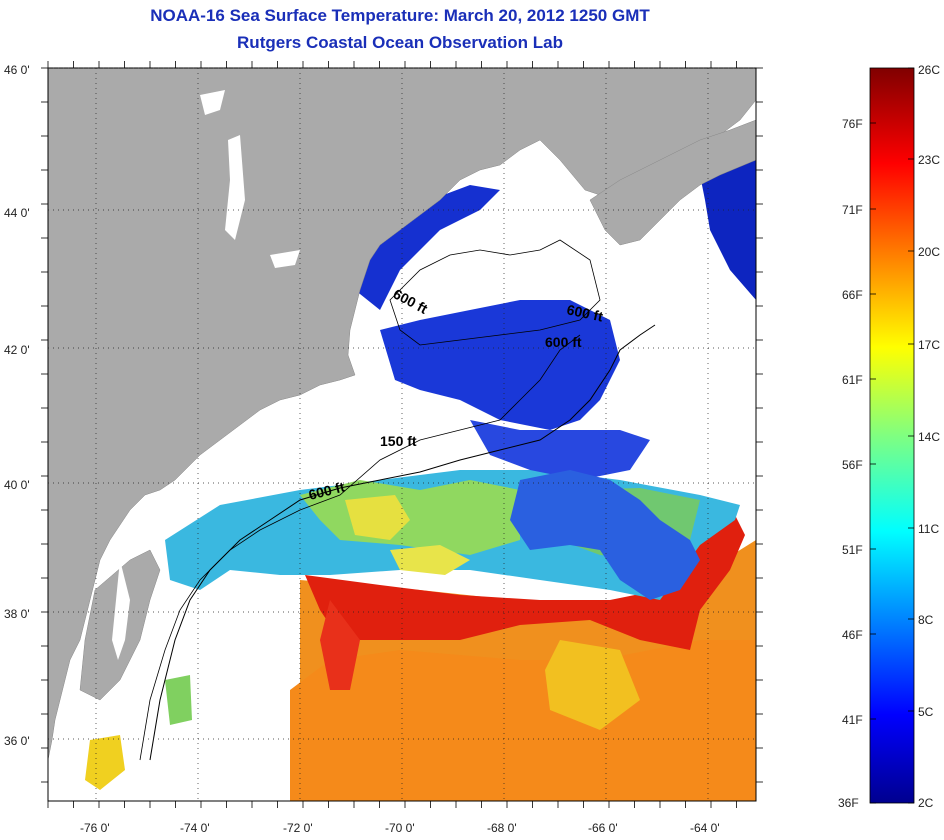 The height and width of the screenshot is (840, 944). What do you see at coordinates (929, 160) in the screenshot?
I see `colorbar-c-label: 23C` at bounding box center [929, 160].